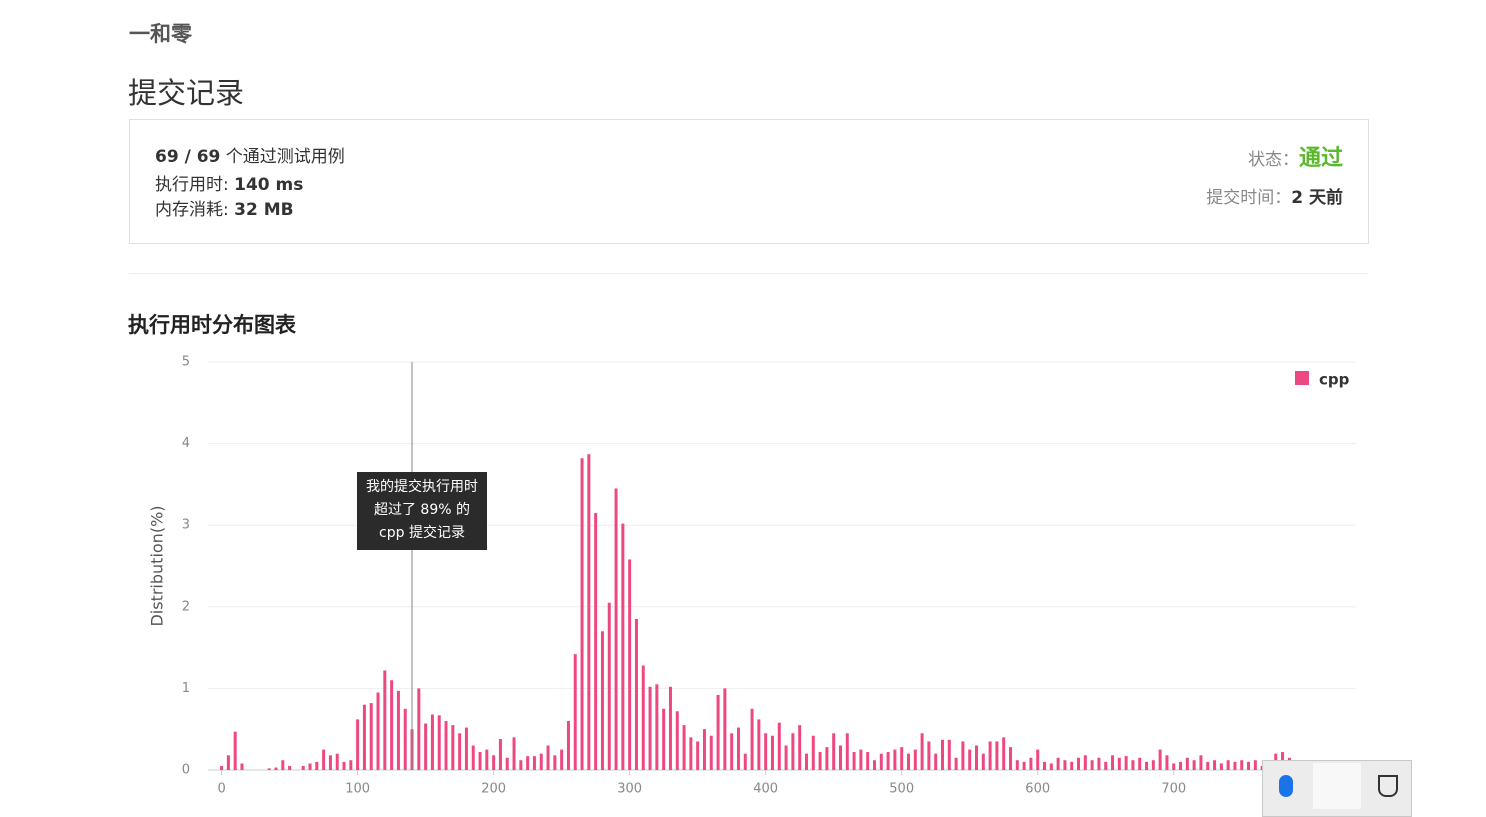  What do you see at coordinates (1274, 195) in the screenshot?
I see `time-line: 提交时间：2 天前` at bounding box center [1274, 195].